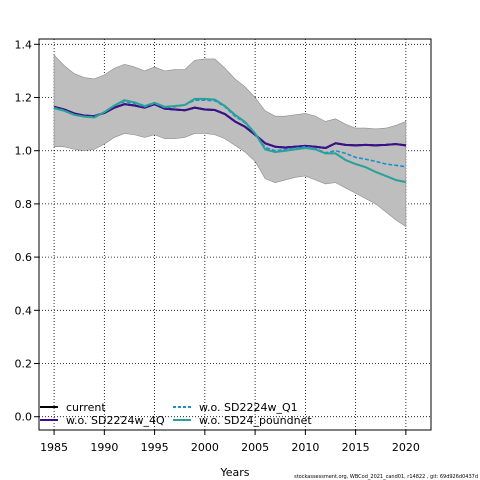 The image size is (480, 480). Describe the element at coordinates (305, 447) in the screenshot. I see `x-tick-label-2010: 2010` at that location.